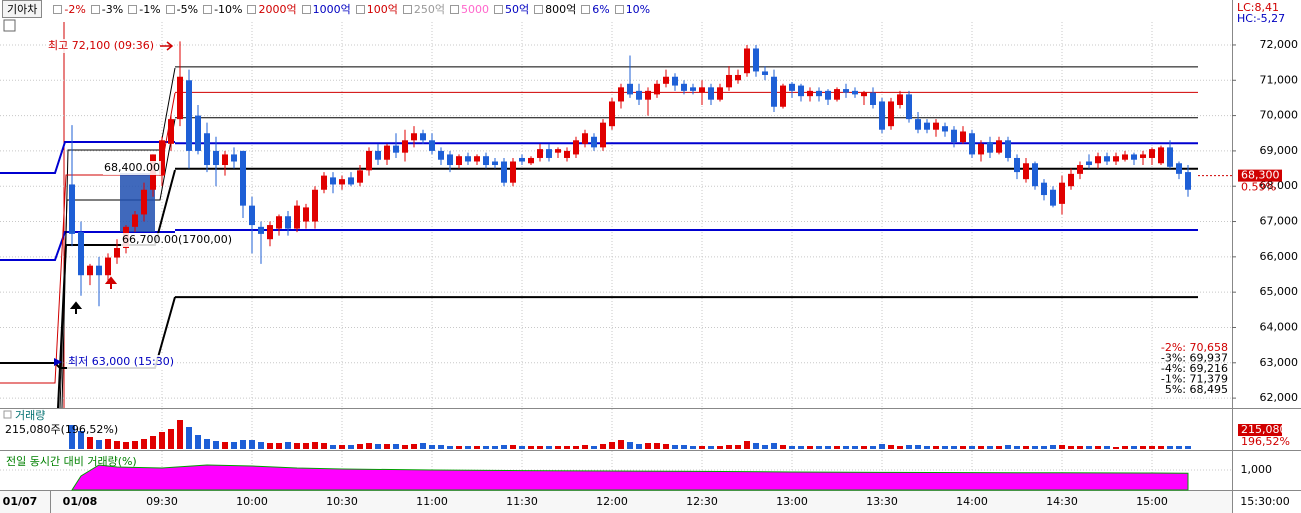  Describe the element at coordinates (69, 9) in the screenshot. I see `toolbar-item: -2%` at that location.